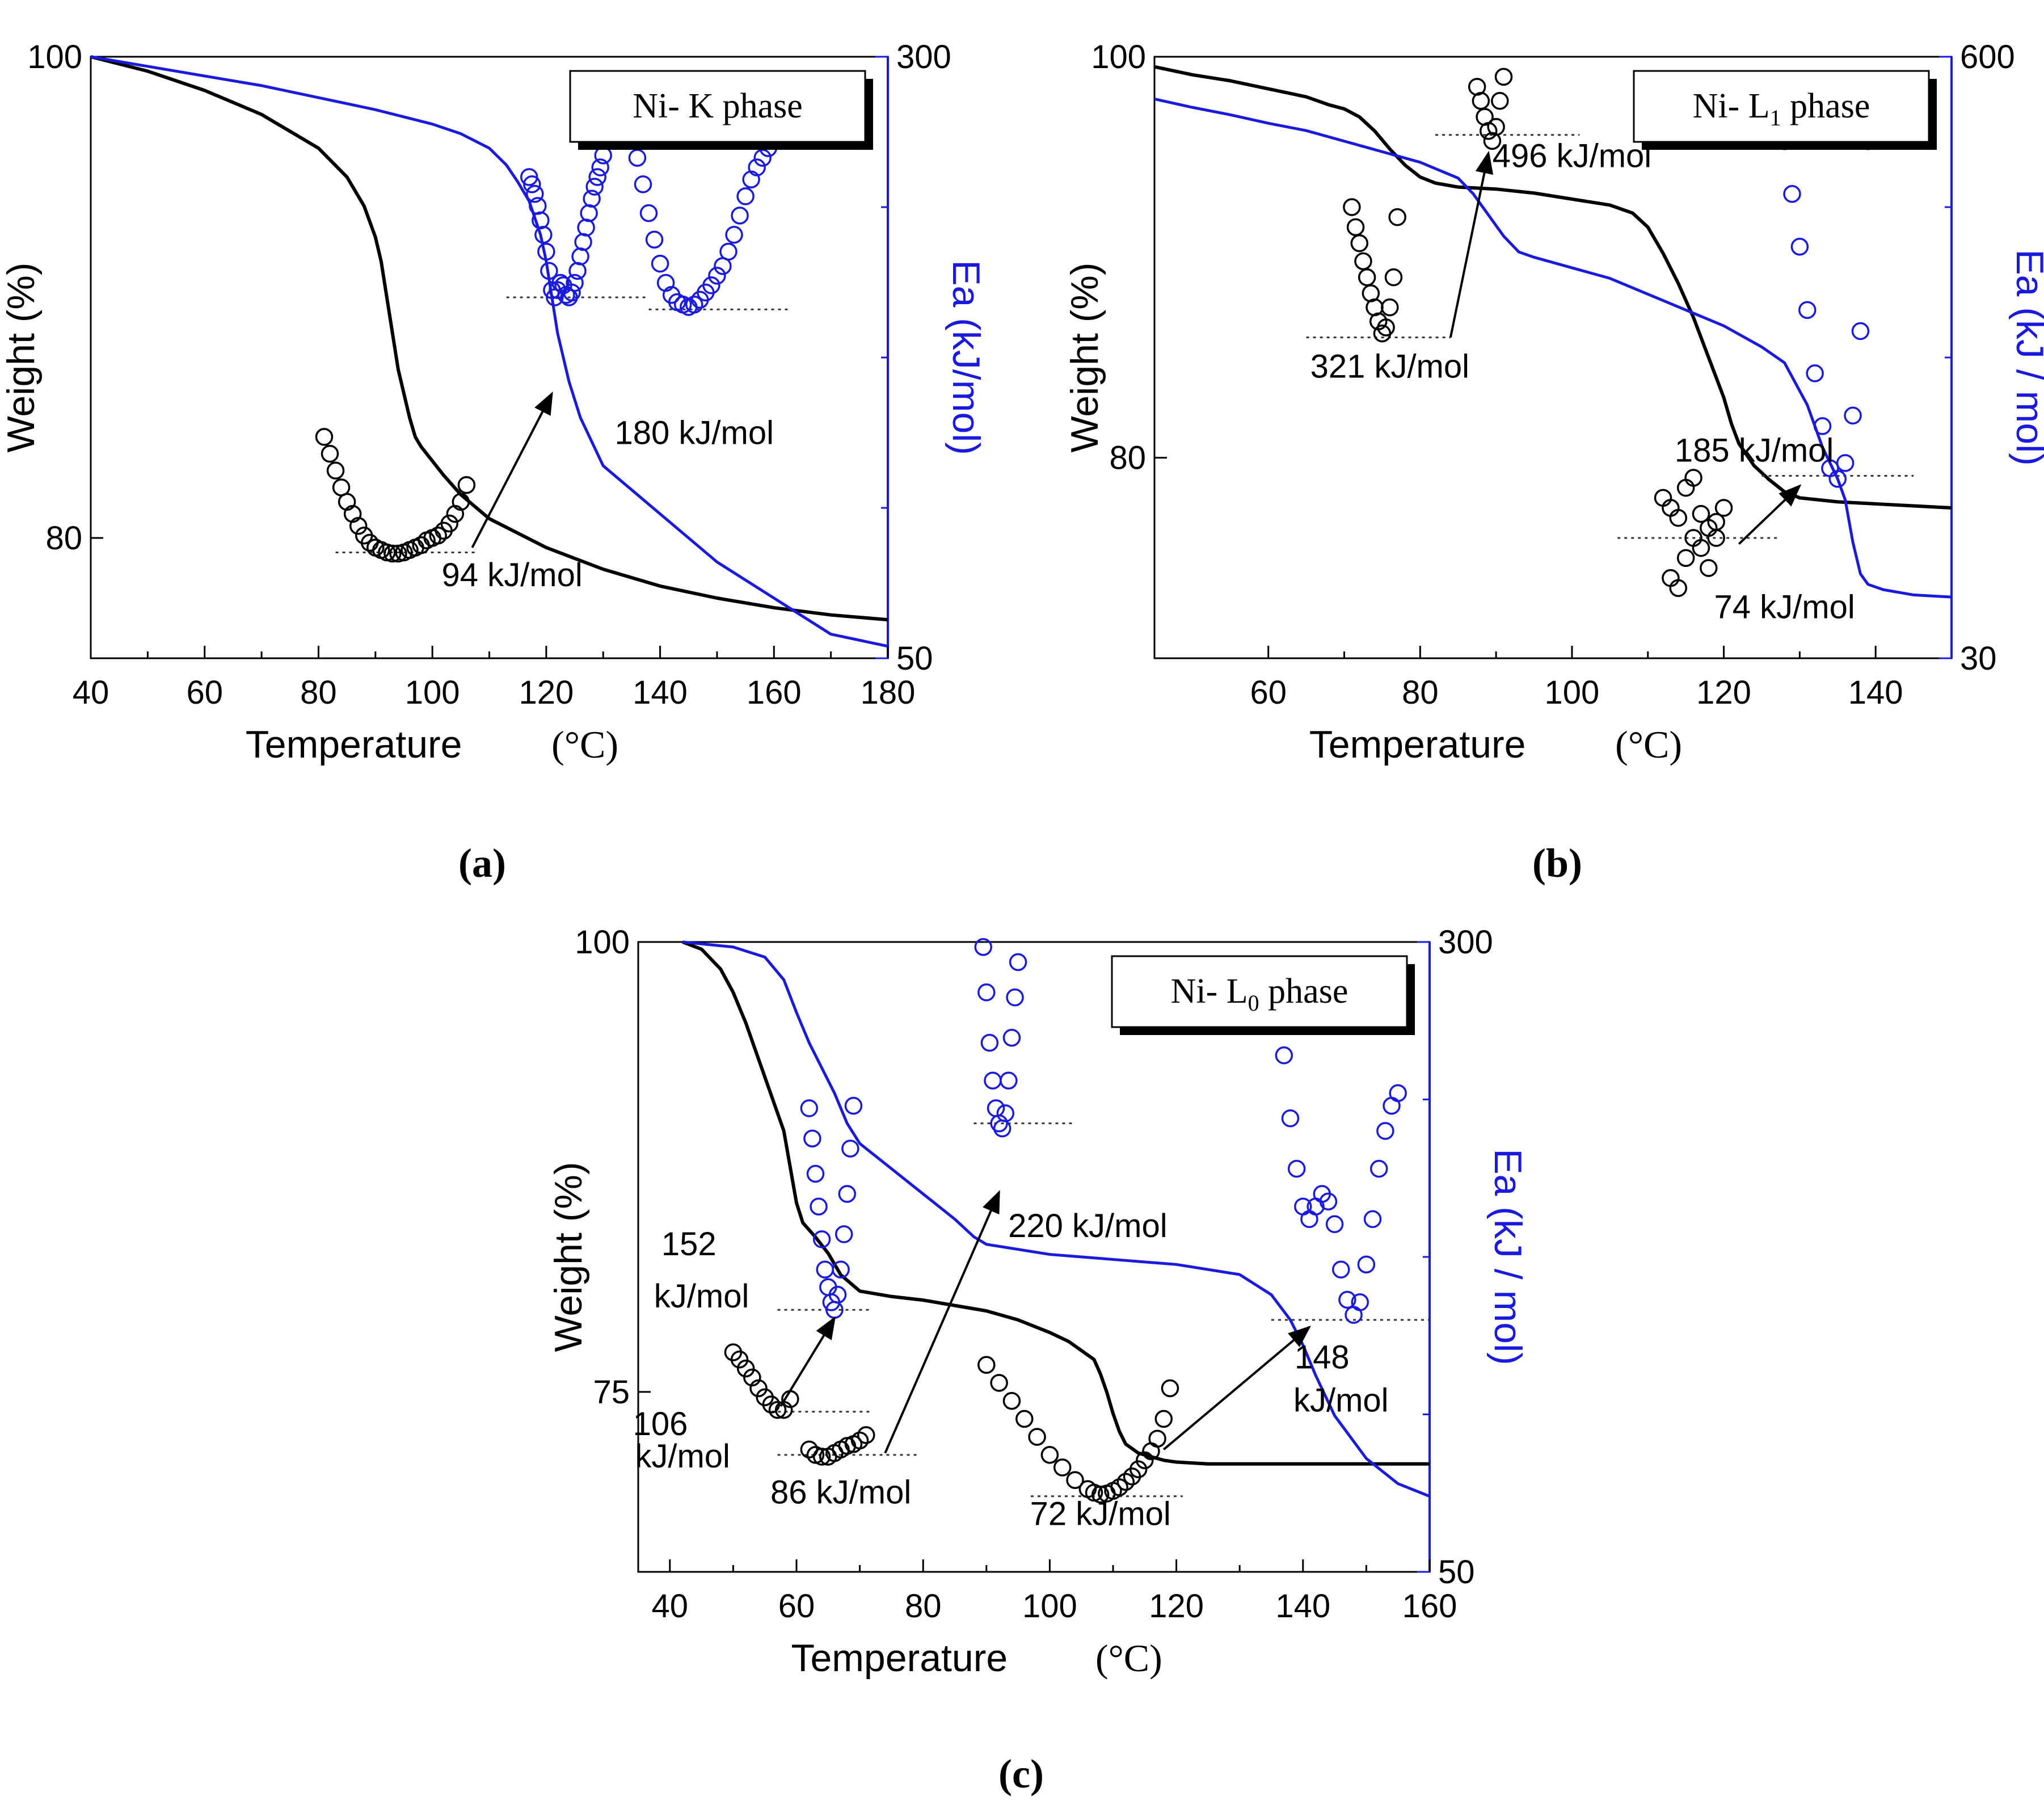  What do you see at coordinates (432, 692) in the screenshot?
I see `chart-a-xtick-label-3: 100` at bounding box center [432, 692].